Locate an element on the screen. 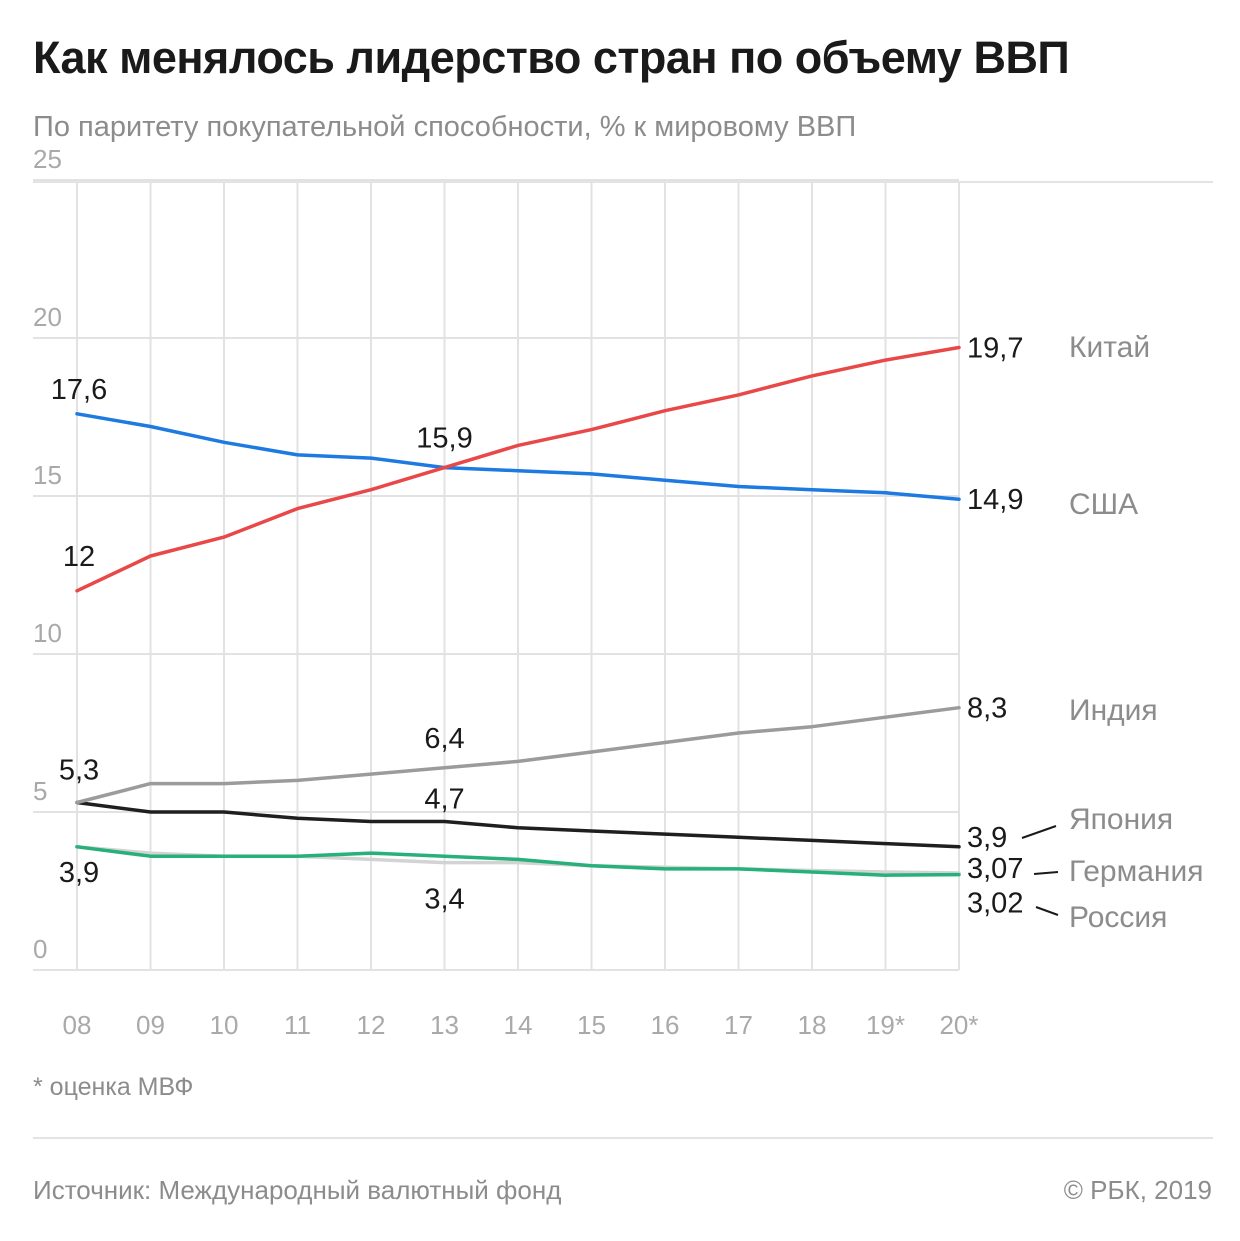 The height and width of the screenshot is (1241, 1240). legend-label: Индия is located at coordinates (1113, 710).